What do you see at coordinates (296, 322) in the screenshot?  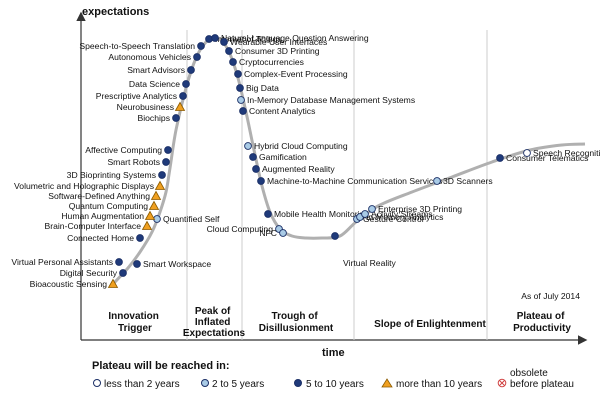 I see `phase-label-trough: Trough of Disillusionment` at bounding box center [296, 322].